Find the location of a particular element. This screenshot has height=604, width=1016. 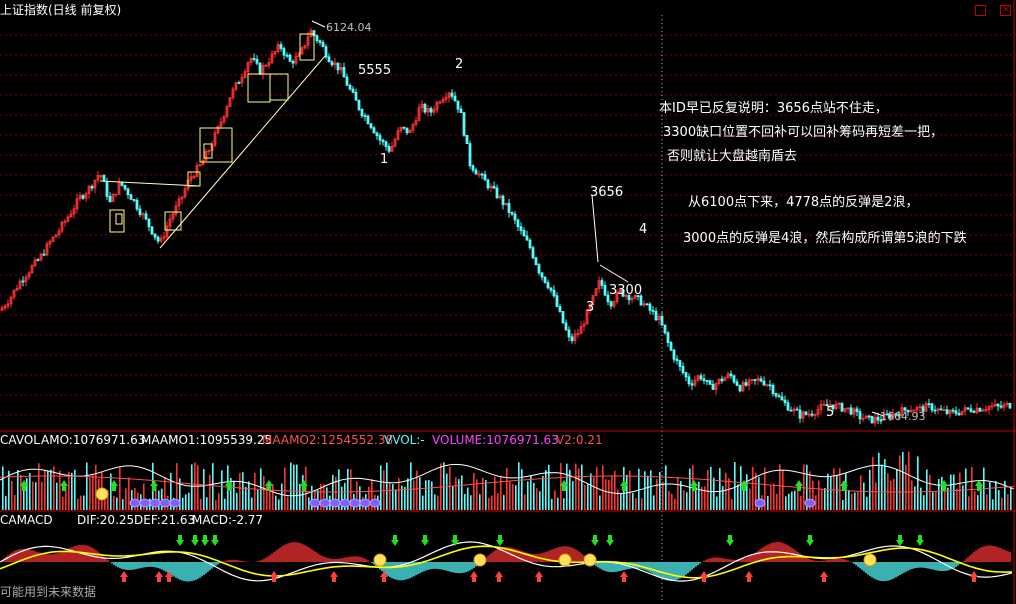

volume-panel-name: CAVOL is located at coordinates (20, 440).